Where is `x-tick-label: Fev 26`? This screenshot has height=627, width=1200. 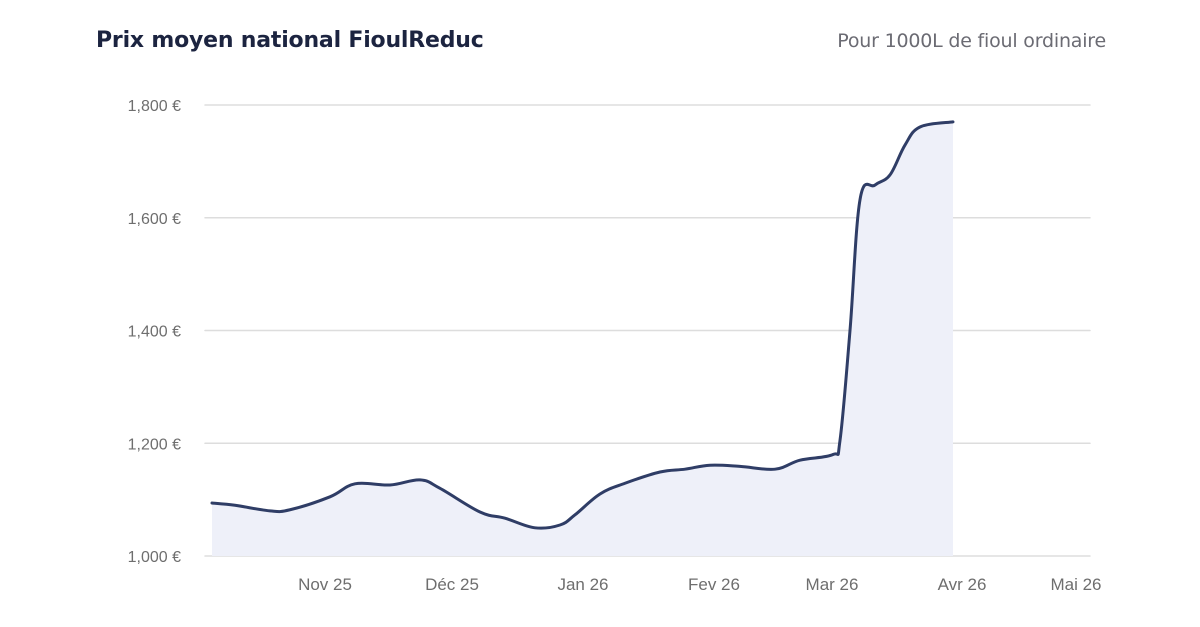 x-tick-label: Fev 26 is located at coordinates (714, 584).